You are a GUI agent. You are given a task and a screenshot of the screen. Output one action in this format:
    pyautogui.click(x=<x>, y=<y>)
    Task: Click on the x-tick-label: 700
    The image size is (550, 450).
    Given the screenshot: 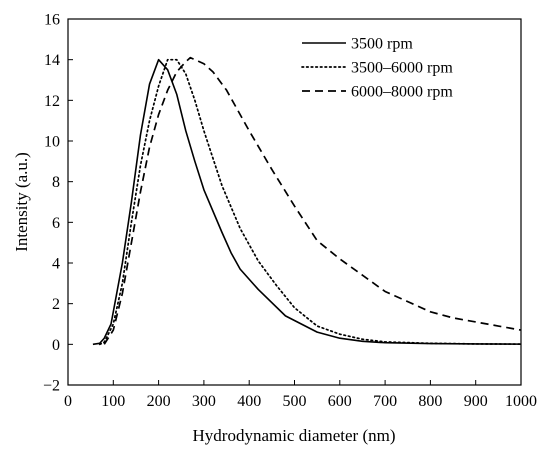 What is the action you would take?
    pyautogui.click(x=385, y=401)
    